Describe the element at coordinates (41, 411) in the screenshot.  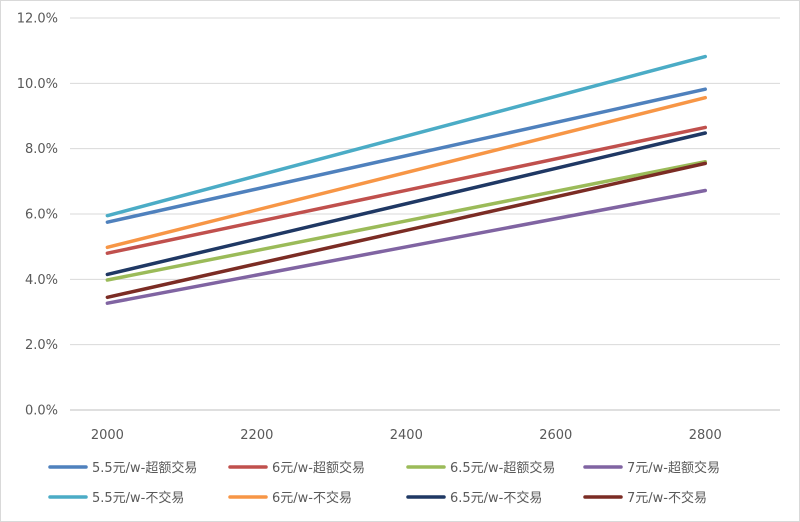
I see `y-tick-label: 0.0%` at that location.